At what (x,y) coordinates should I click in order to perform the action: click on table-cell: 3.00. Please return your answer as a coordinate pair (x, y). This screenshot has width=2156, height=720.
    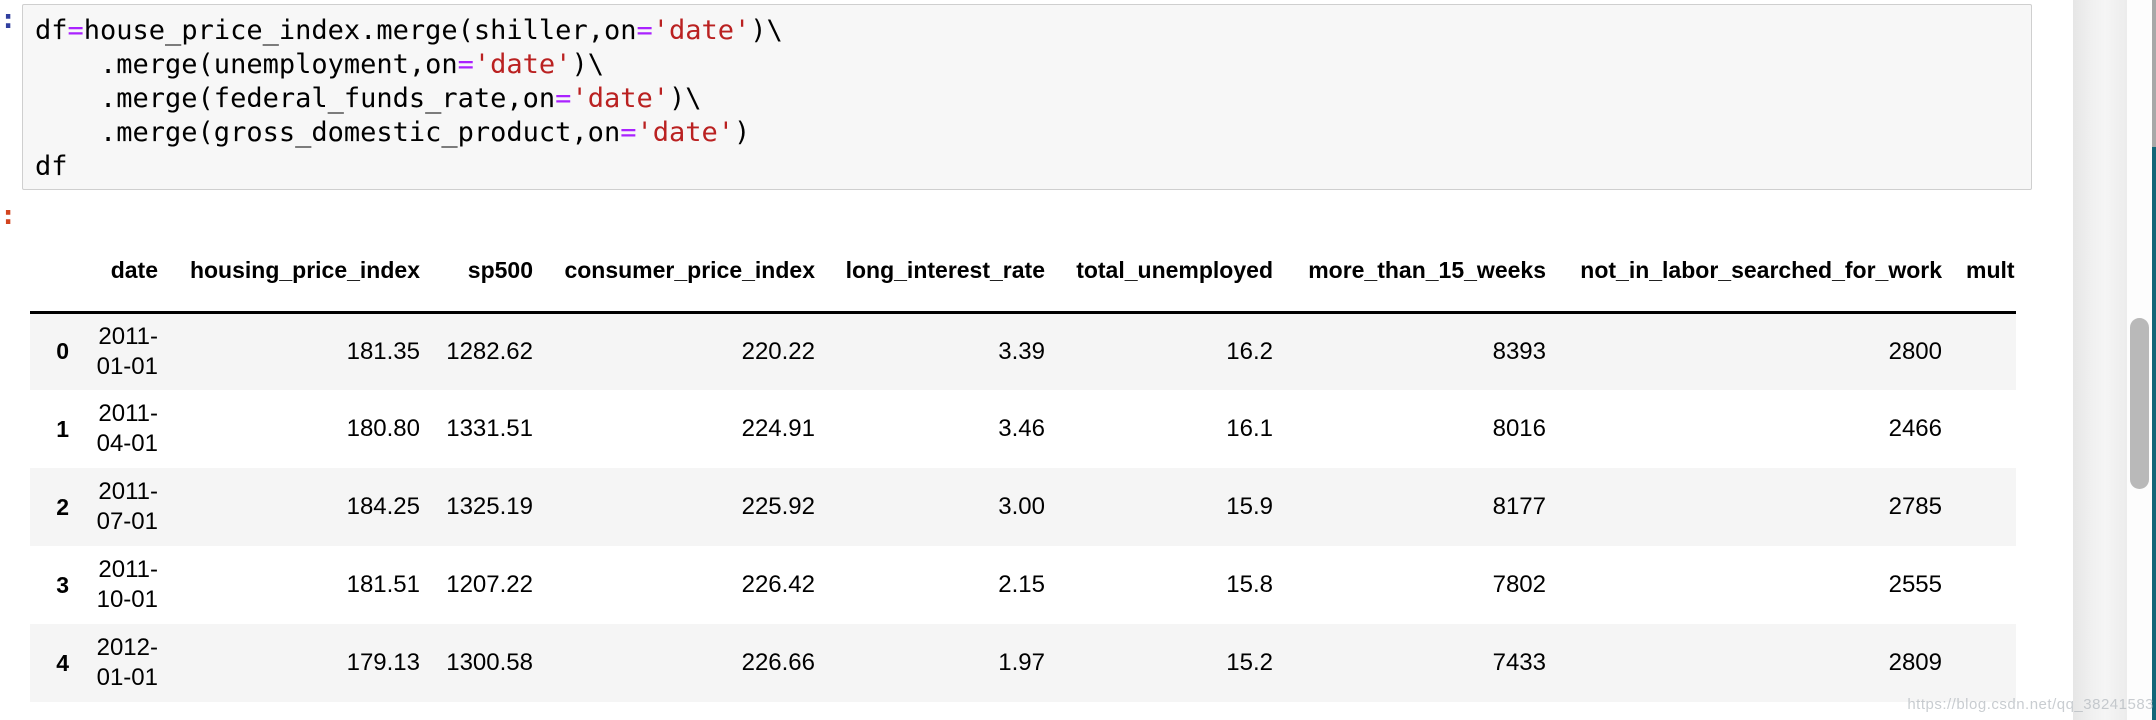
    Looking at the image, I should click on (1021, 506).